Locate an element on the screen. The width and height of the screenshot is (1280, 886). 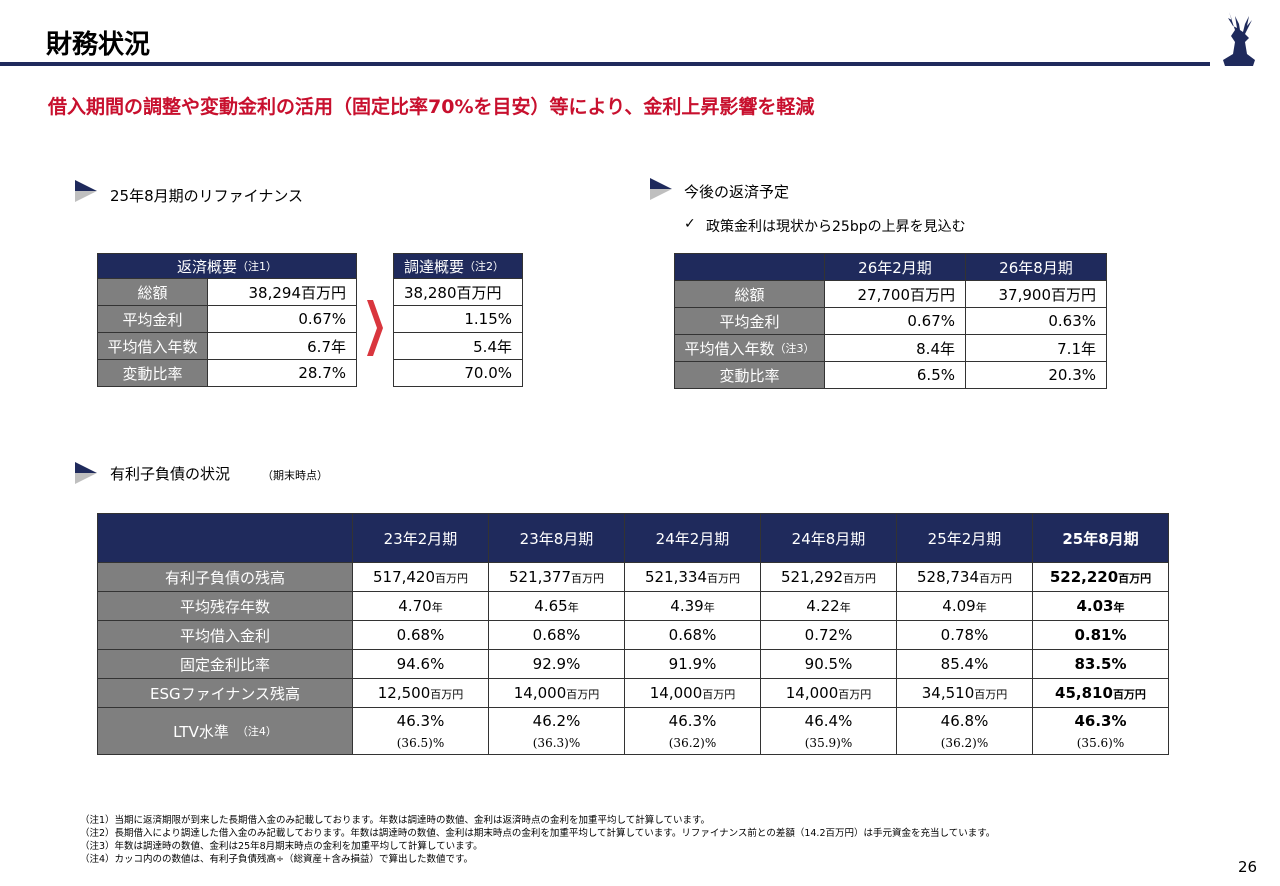
cell-value: 46.2 is located at coordinates (549, 721).